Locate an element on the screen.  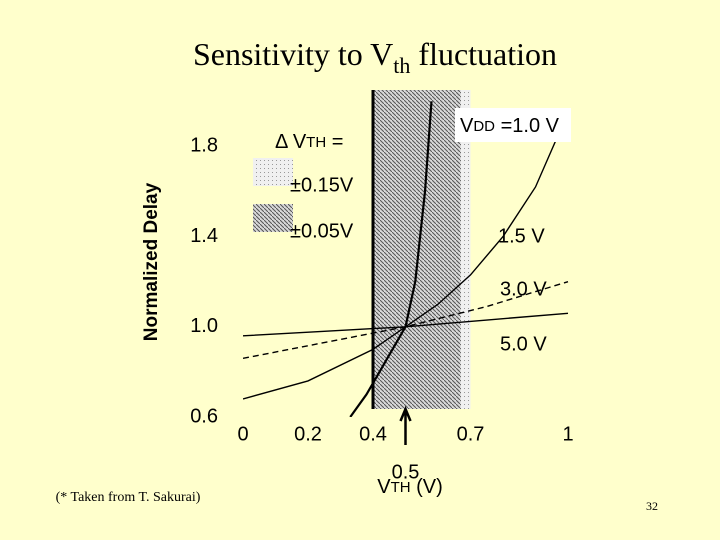
vdd-label-part: = is located at coordinates (503, 126).